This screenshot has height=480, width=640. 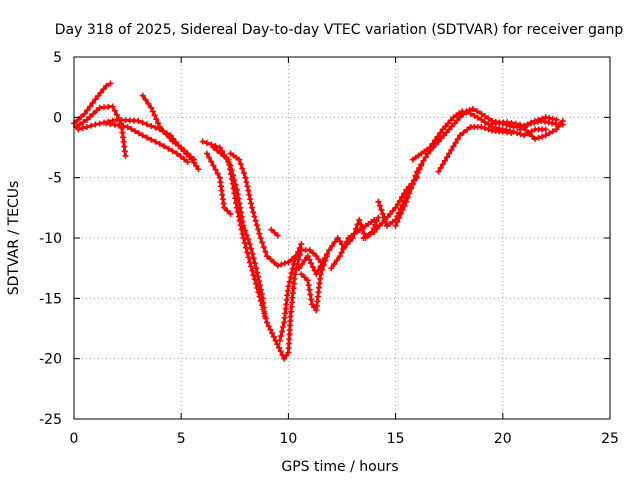 I want to click on x-axis-label: GPS time / hours, so click(x=339, y=467).